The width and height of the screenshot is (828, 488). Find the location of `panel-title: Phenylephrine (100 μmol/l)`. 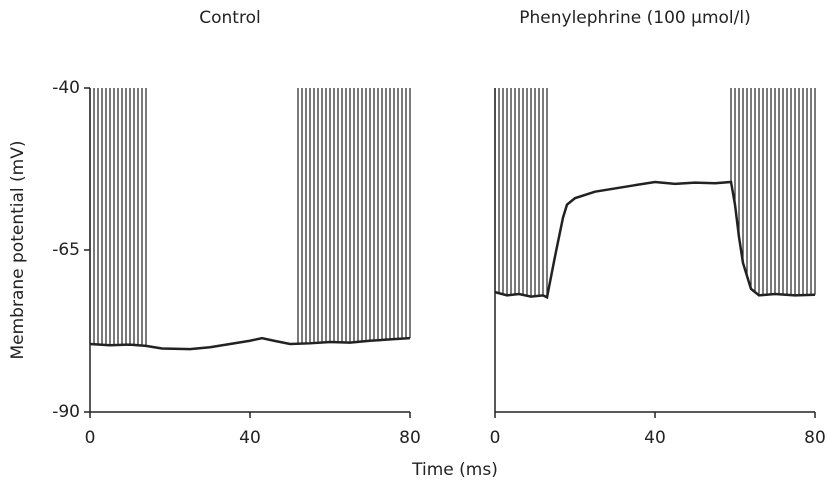

panel-title: Phenylephrine (100 μmol/l) is located at coordinates (634, 18).